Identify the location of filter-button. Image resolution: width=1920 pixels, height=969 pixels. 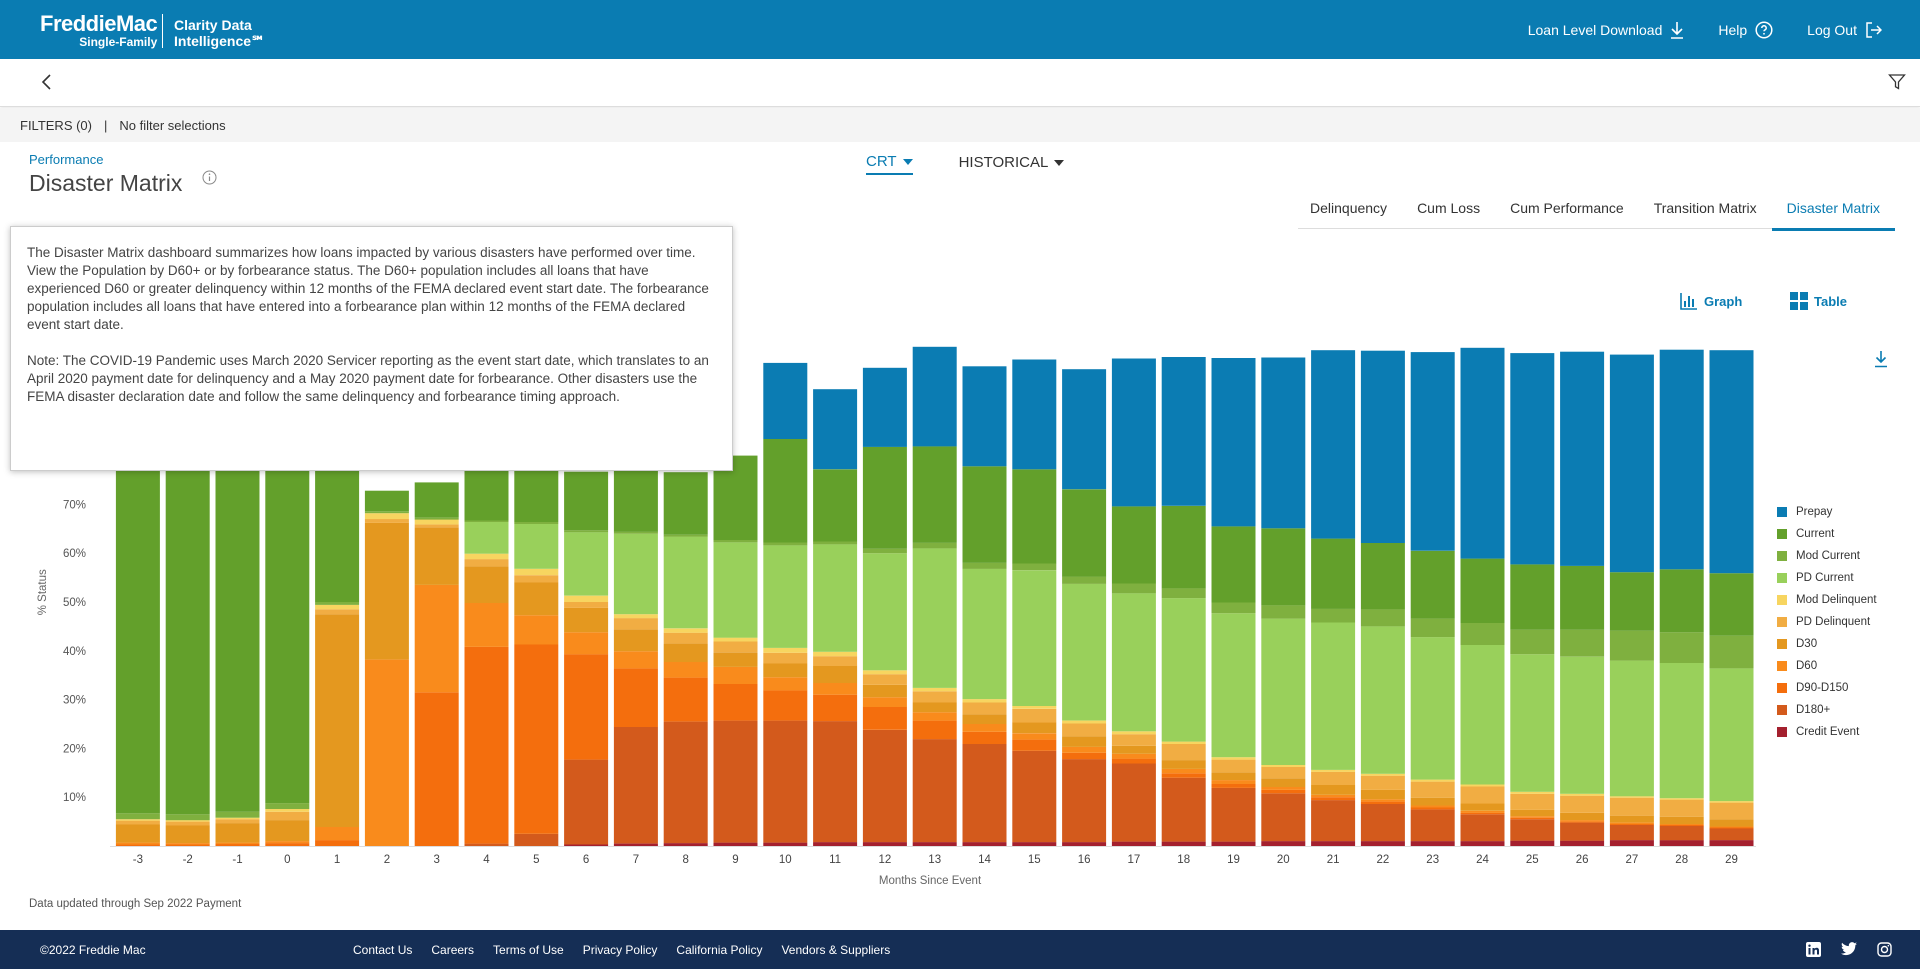
(1897, 84).